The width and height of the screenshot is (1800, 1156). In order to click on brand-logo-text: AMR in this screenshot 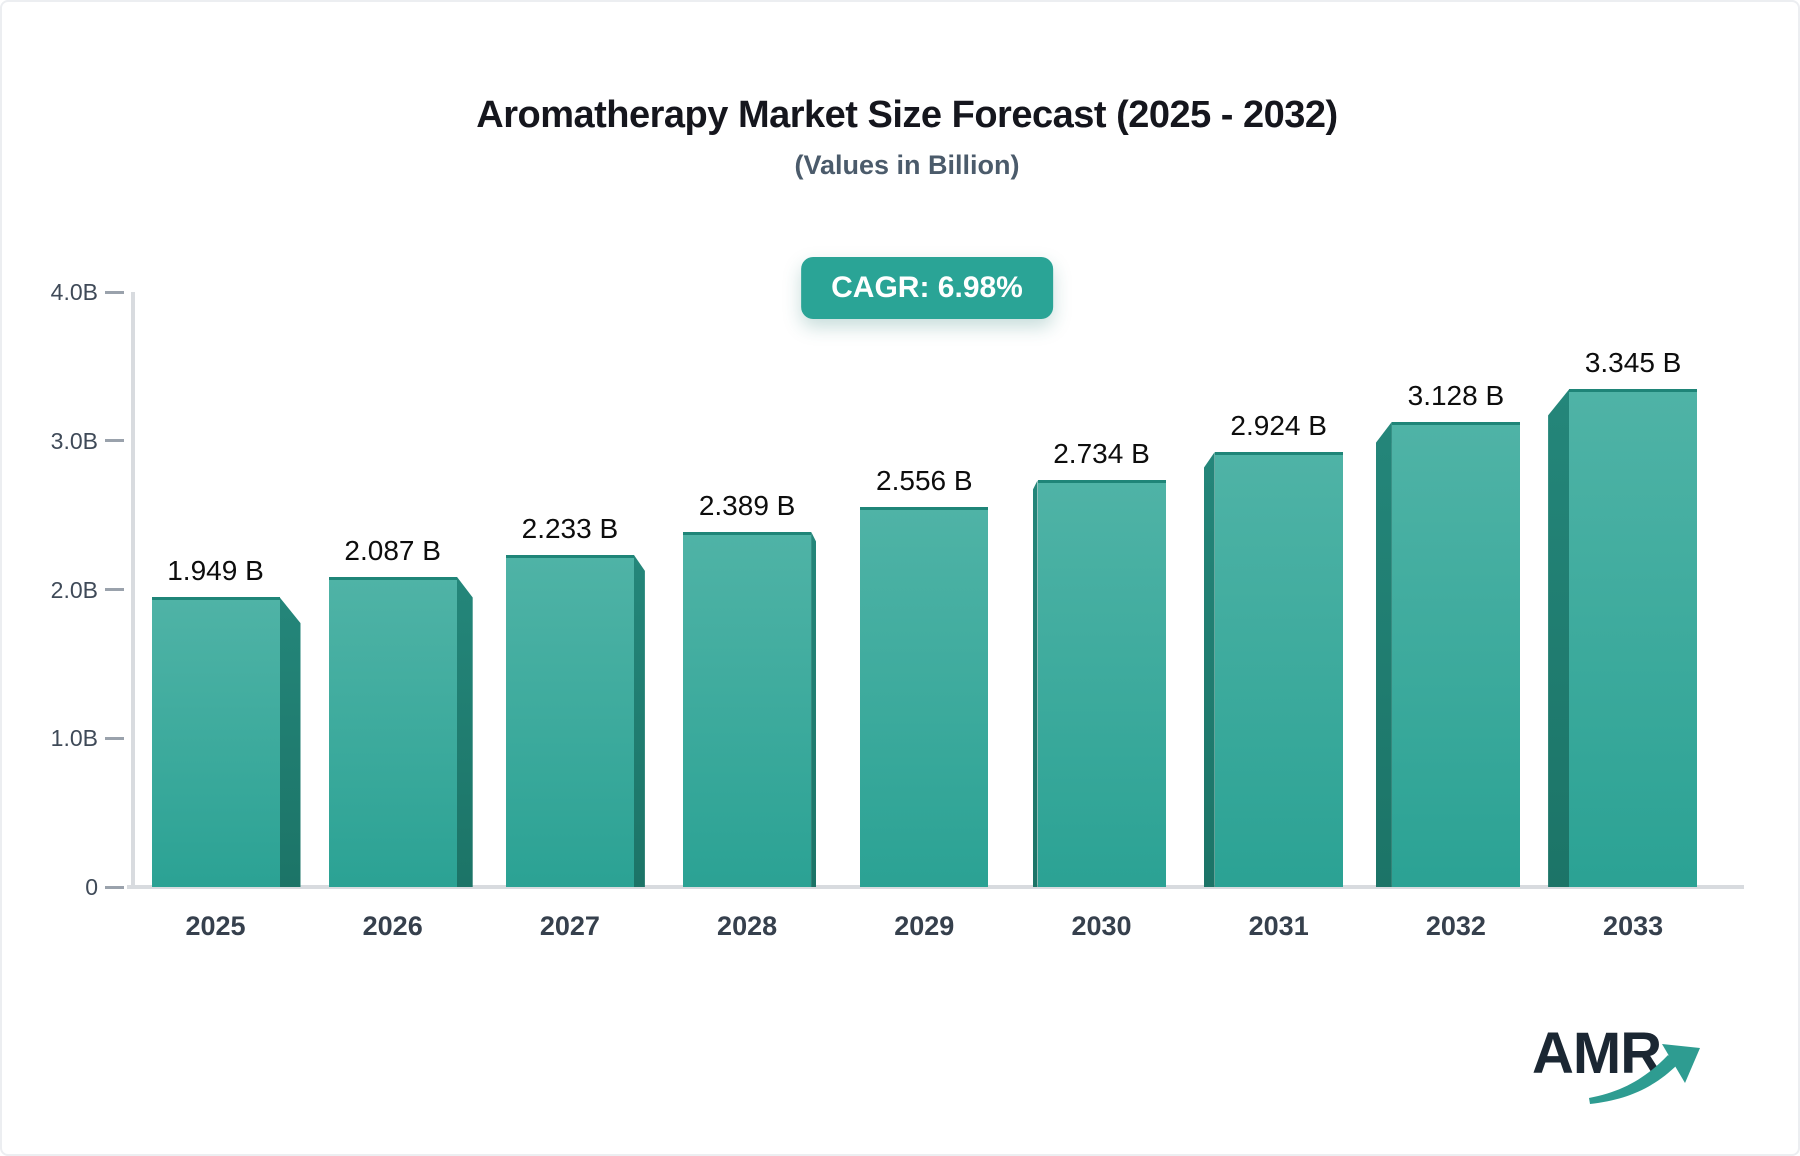, I will do `click(1597, 1053)`.